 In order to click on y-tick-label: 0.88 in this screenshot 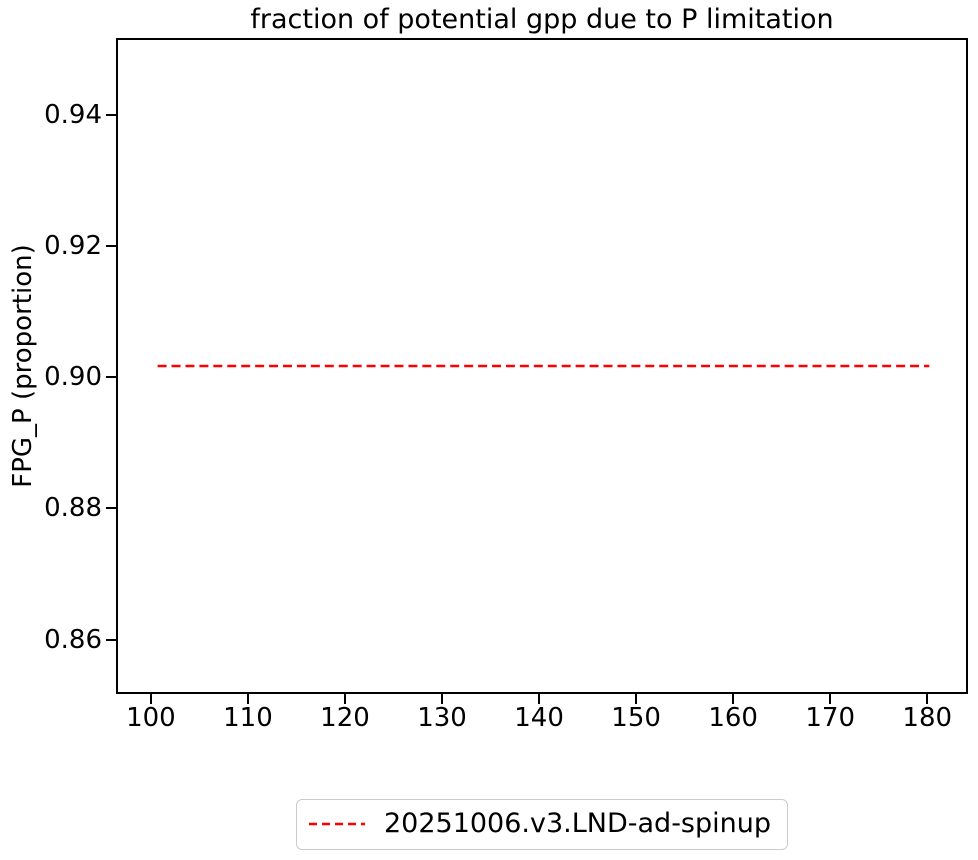, I will do `click(73, 508)`.